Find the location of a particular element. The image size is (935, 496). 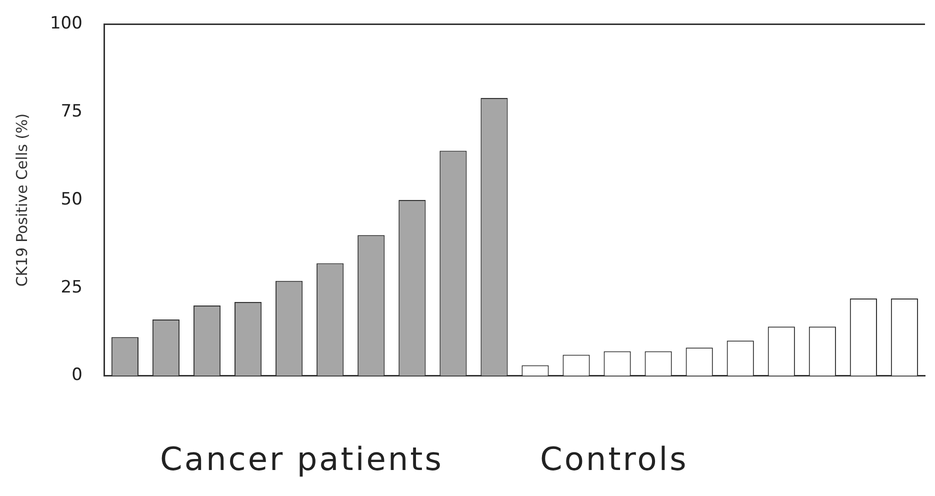

text: Controls is located at coordinates (614, 459).